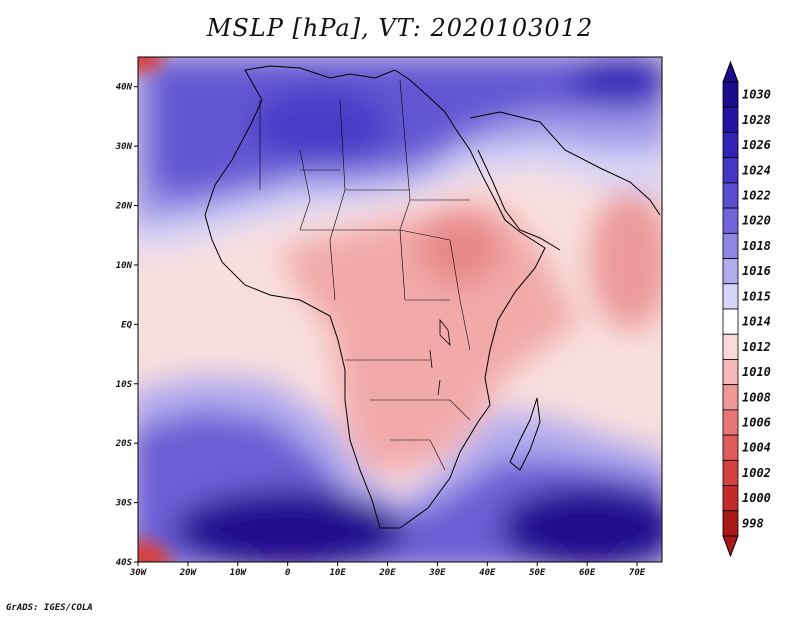  Describe the element at coordinates (637, 573) in the screenshot. I see `lon-tick-label: 70E` at that location.